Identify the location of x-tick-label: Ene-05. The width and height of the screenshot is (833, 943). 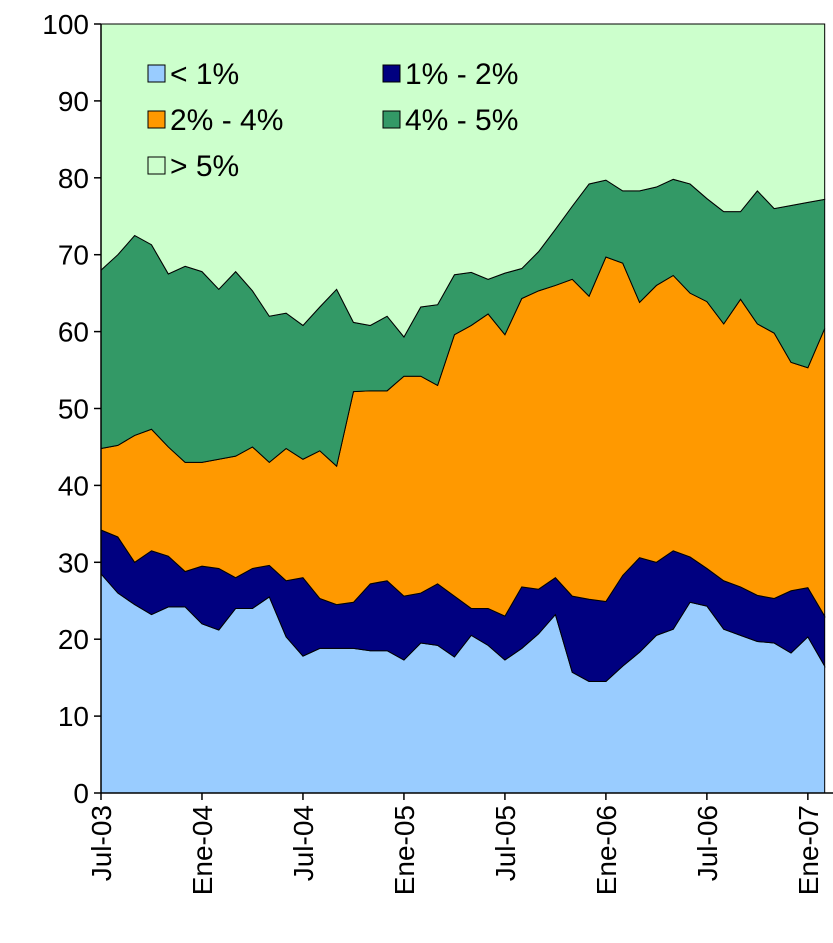
(404, 850).